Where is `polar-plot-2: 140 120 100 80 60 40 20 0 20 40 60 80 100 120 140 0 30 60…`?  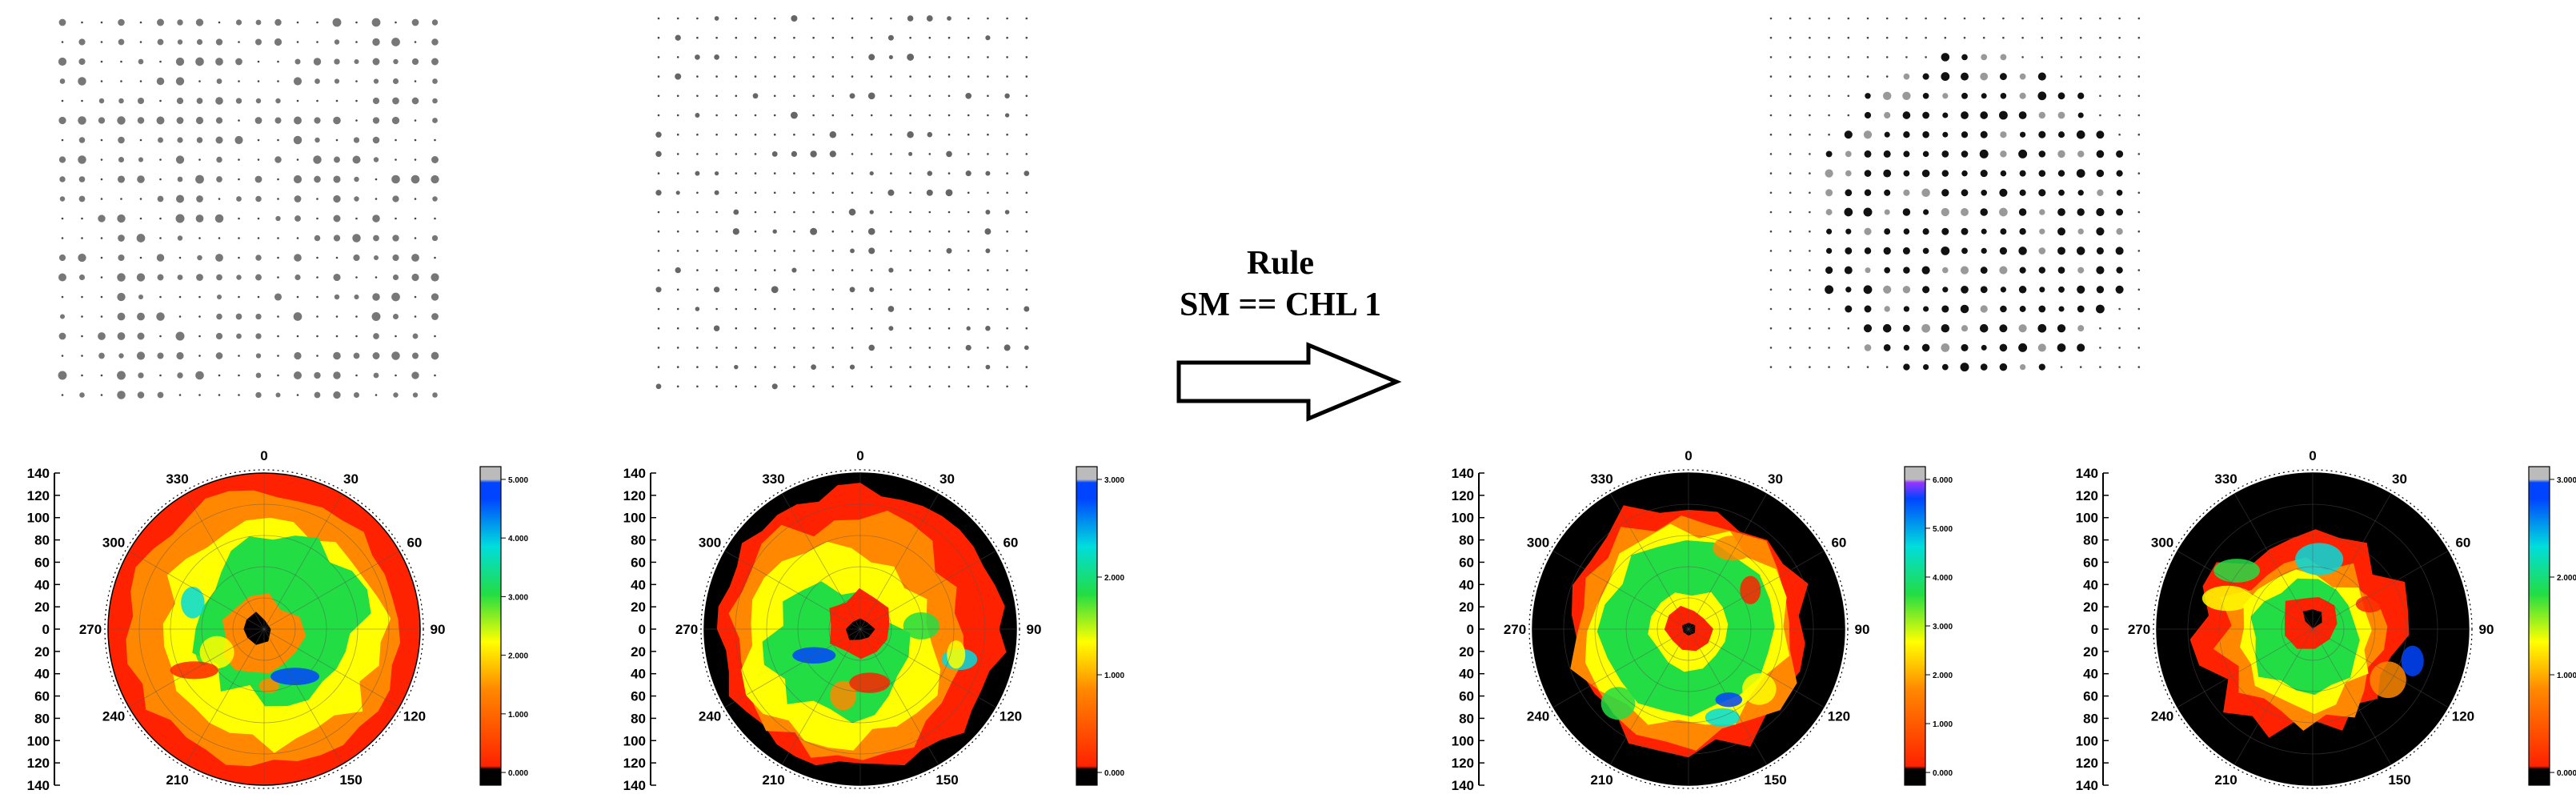
polar-plot-2: 140 120 100 80 60 40 20 0 20 40 60 80 100 120 140 0 30 60… is located at coordinates (873, 623).